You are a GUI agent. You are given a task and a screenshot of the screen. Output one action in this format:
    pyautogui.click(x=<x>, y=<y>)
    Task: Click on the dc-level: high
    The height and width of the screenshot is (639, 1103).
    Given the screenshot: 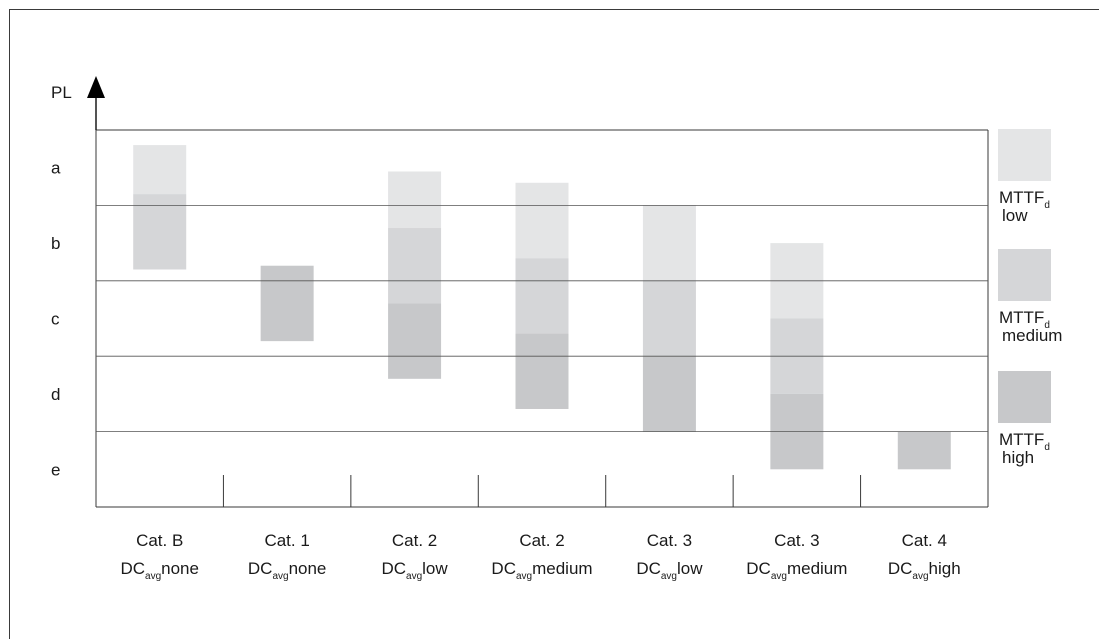 What is the action you would take?
    pyautogui.click(x=945, y=568)
    